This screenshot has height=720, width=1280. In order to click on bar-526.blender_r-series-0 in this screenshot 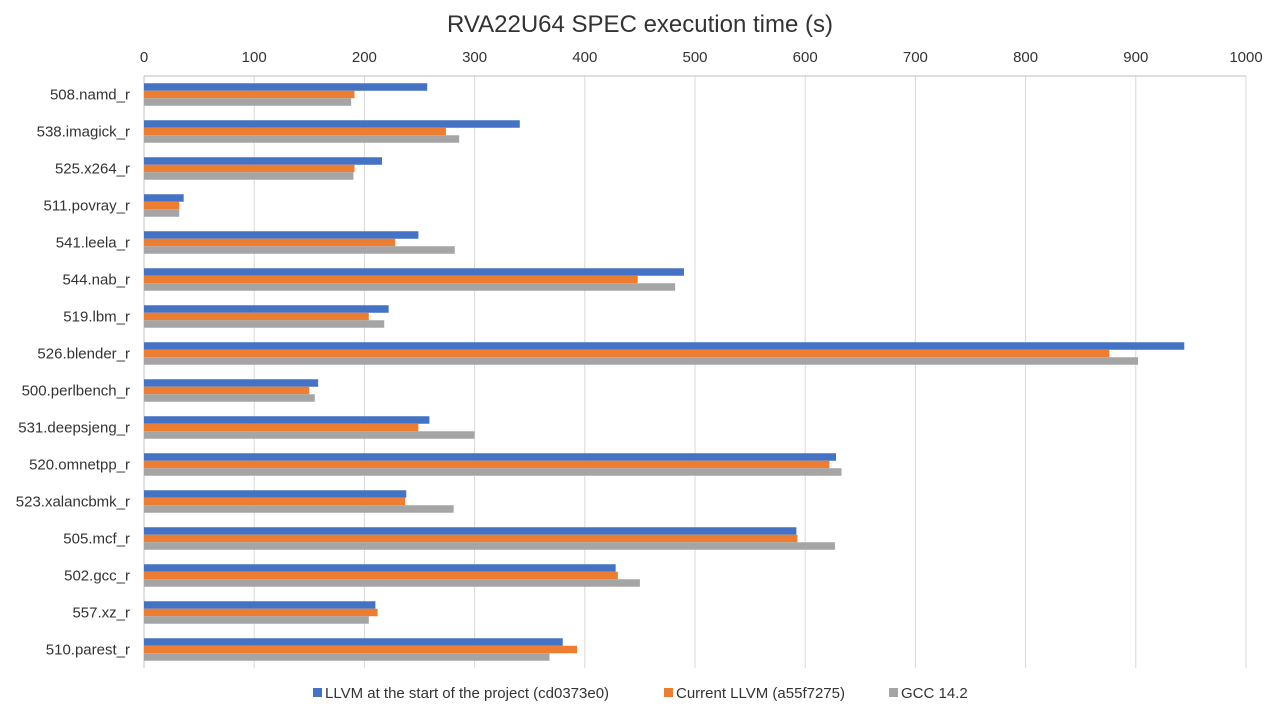, I will do `click(664, 346)`.